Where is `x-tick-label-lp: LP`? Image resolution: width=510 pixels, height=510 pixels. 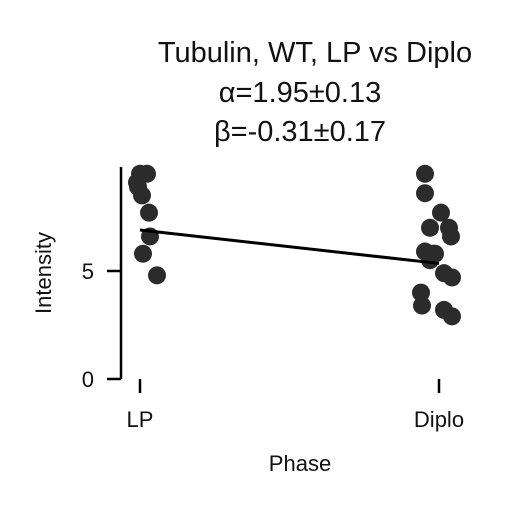
x-tick-label-lp: LP is located at coordinates (140, 419).